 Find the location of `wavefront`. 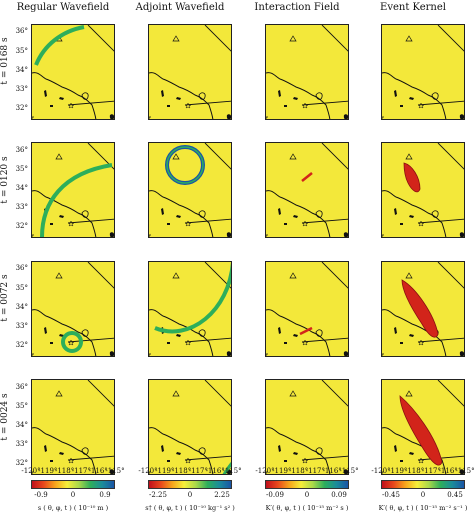

wavefront is located at coordinates (59, 45).